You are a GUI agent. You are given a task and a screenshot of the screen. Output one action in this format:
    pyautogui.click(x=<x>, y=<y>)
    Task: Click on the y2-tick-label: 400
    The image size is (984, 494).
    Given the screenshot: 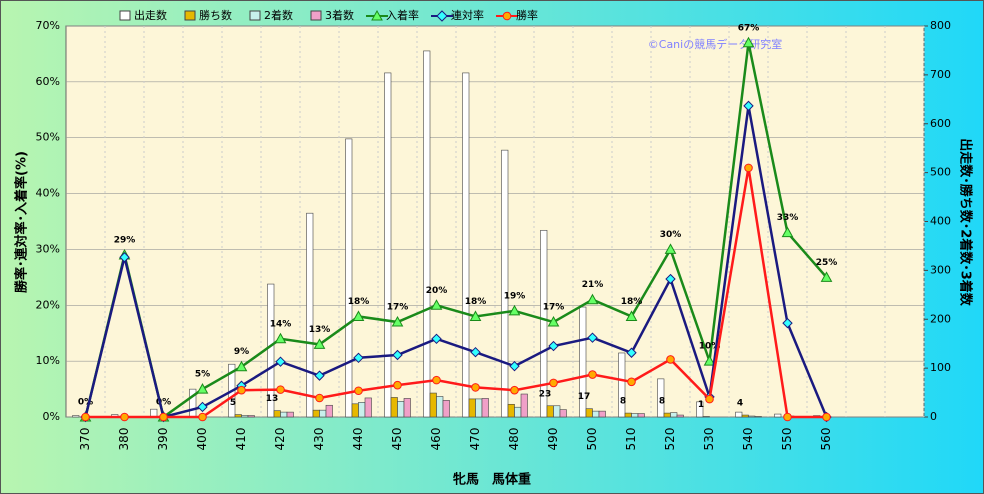 What is the action you would take?
    pyautogui.click(x=940, y=221)
    